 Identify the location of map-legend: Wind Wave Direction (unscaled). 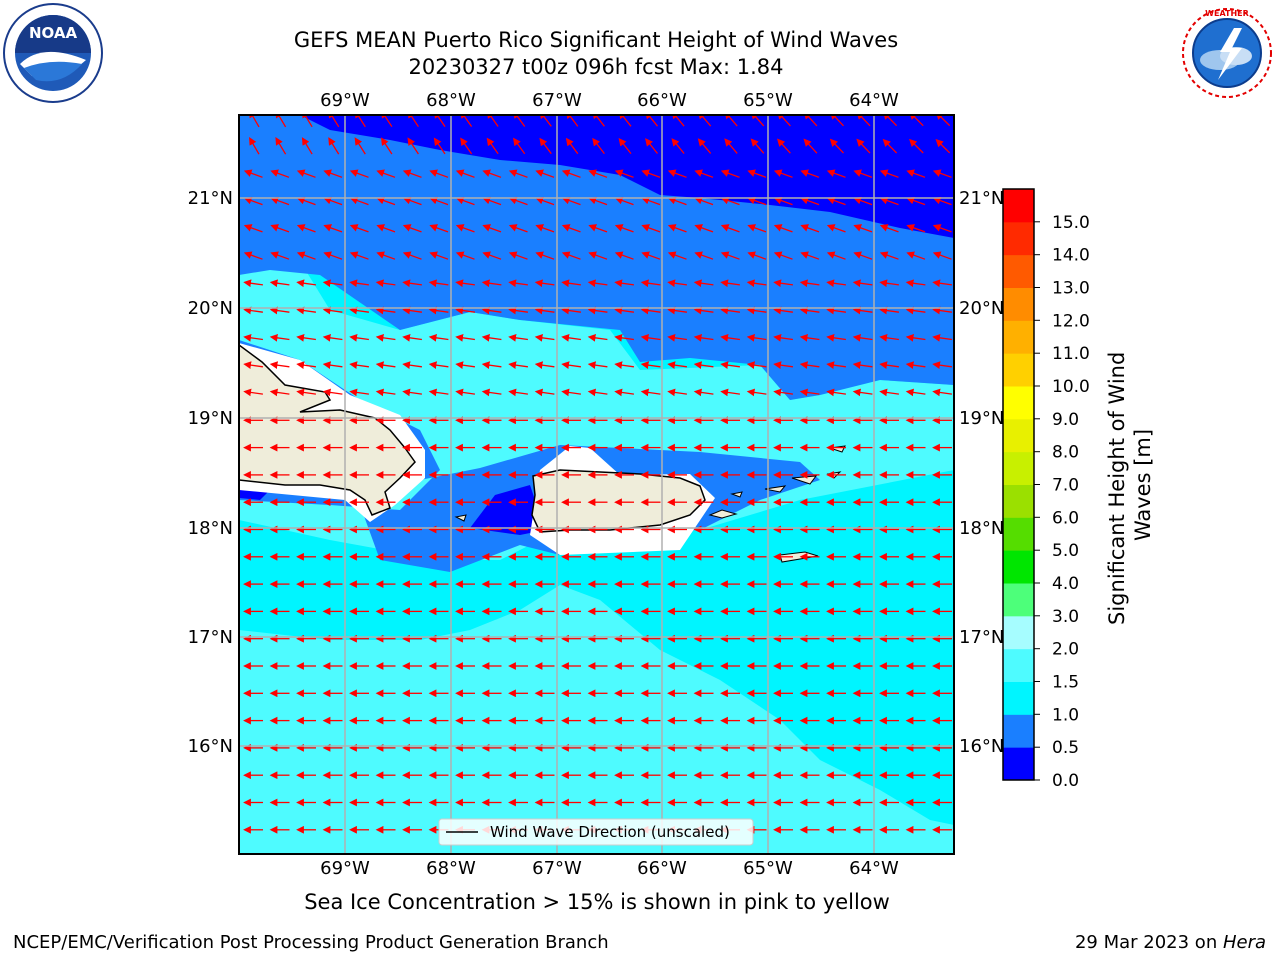
(596, 832).